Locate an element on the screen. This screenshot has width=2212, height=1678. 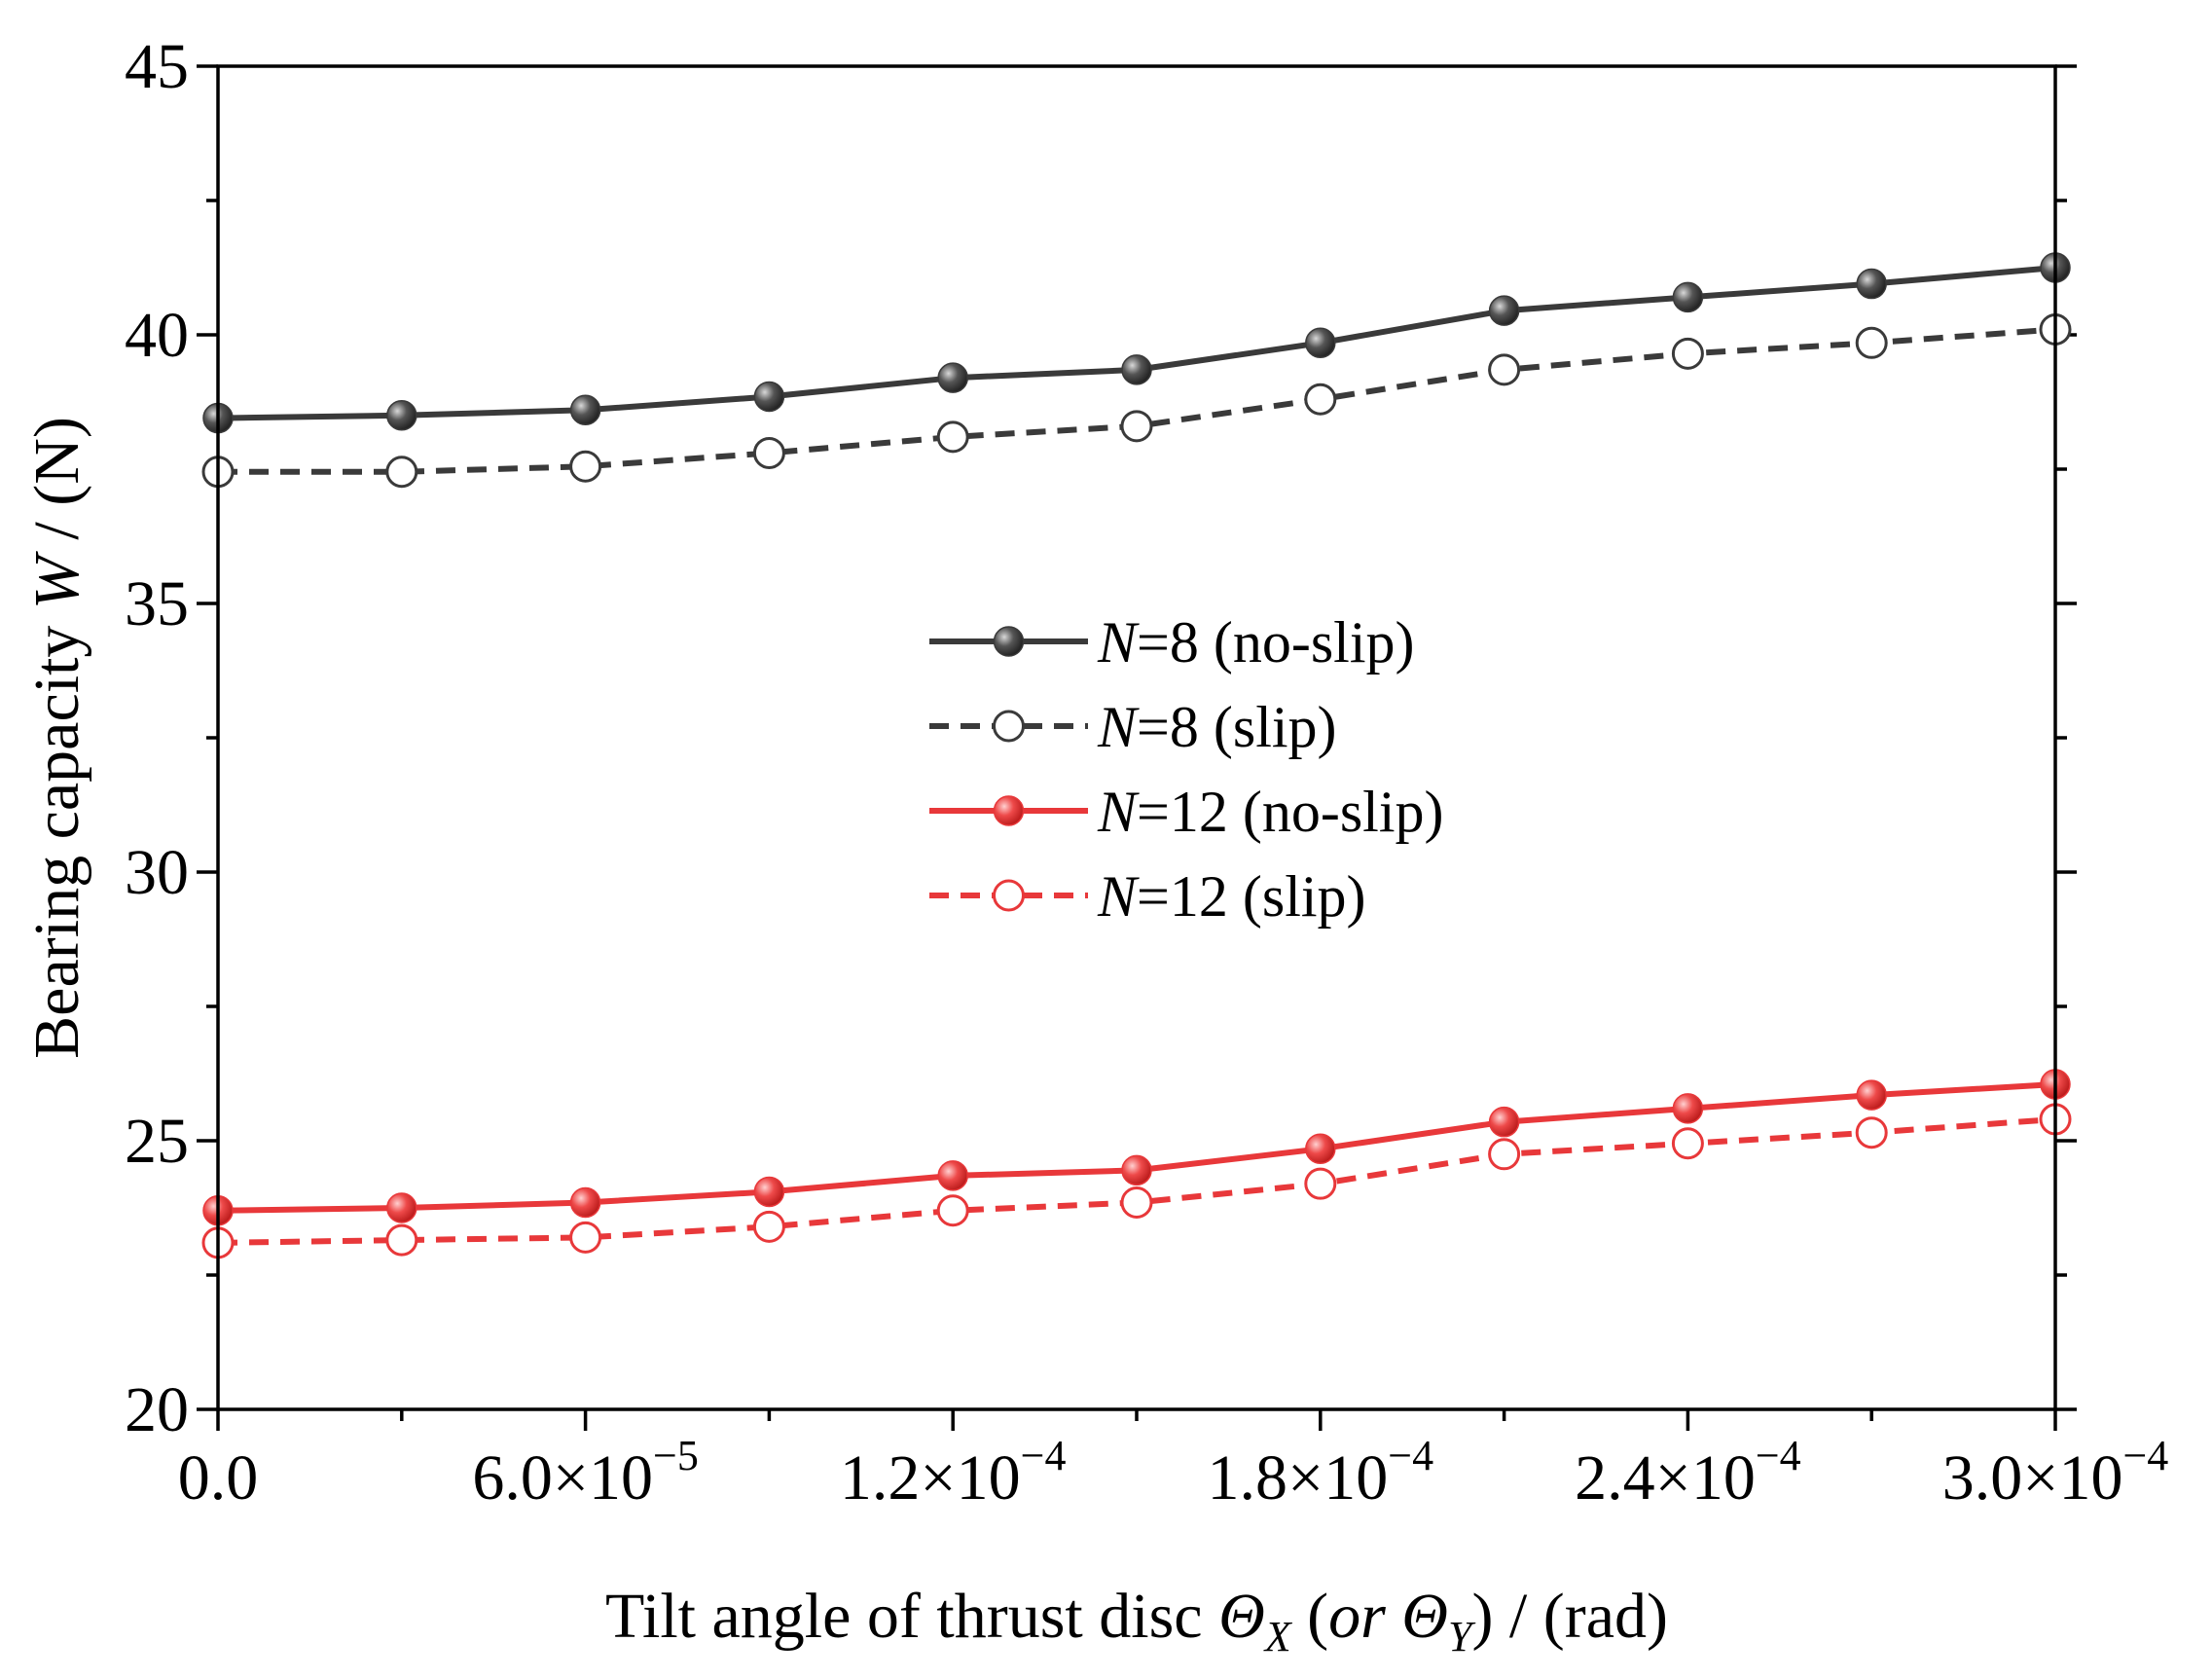
x-tick-label: 3.0×10⁻⁴ is located at coordinates (2055, 1473).